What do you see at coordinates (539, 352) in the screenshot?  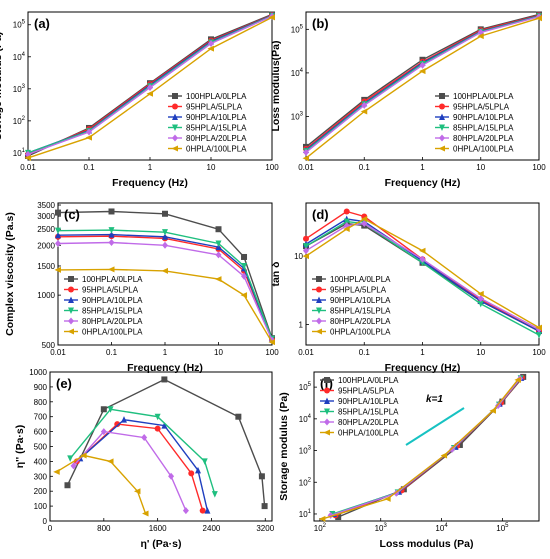 I see `x-tick-label: 100` at bounding box center [539, 352].